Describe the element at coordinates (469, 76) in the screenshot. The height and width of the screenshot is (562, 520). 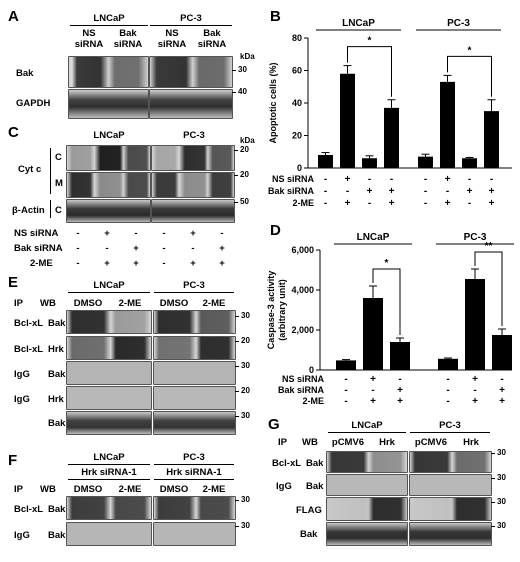
I see `significance-bracket` at that location.